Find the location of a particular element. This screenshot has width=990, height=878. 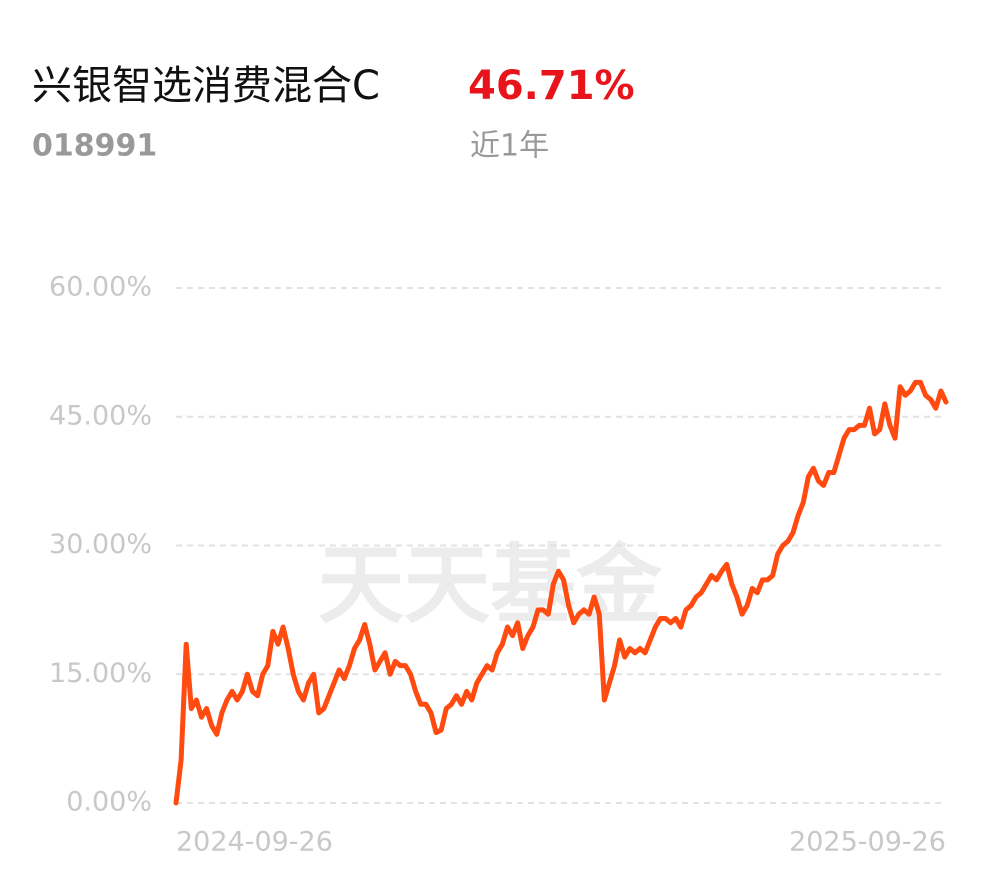

fund-name: 兴银智选消费混合C is located at coordinates (206, 86).